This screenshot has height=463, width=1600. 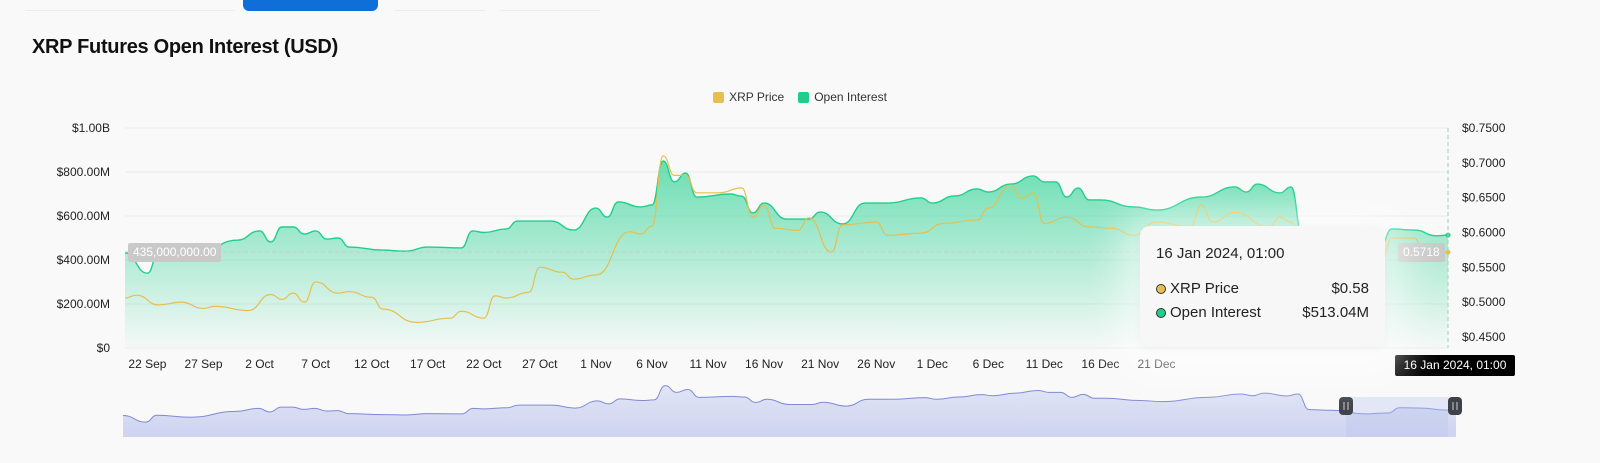 What do you see at coordinates (932, 364) in the screenshot?
I see `x-tick-label: 1 Dec` at bounding box center [932, 364].